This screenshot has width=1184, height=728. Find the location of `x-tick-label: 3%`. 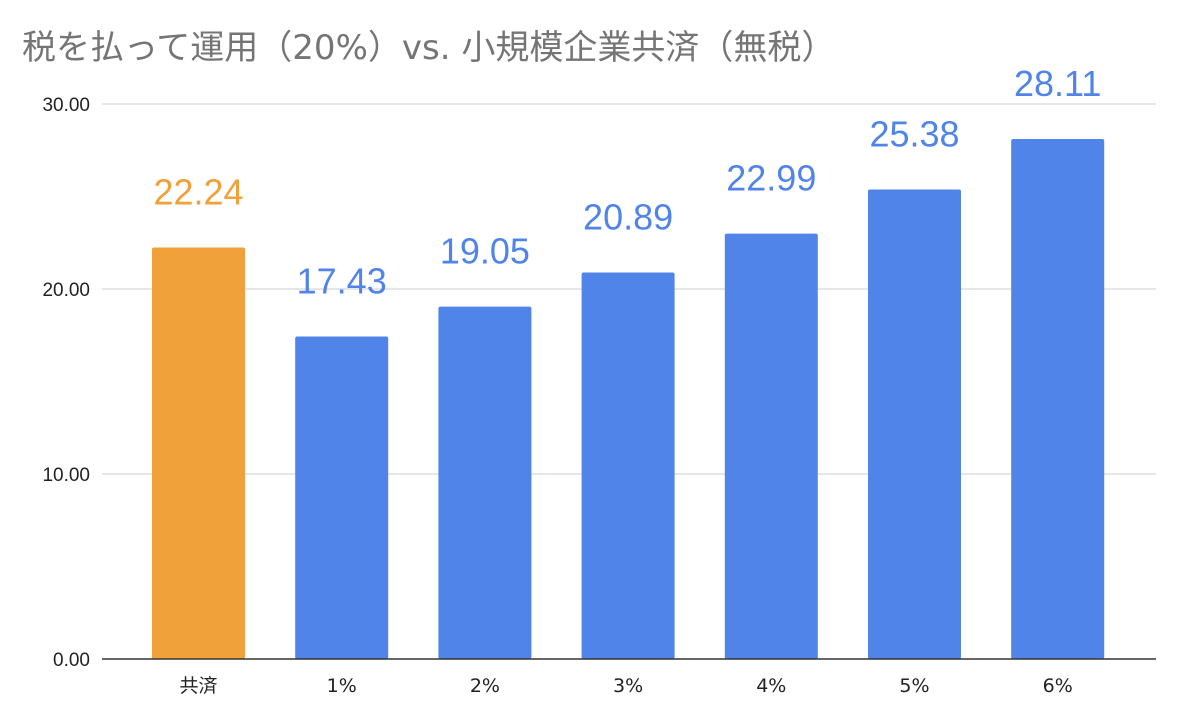

x-tick-label: 3% is located at coordinates (628, 686).